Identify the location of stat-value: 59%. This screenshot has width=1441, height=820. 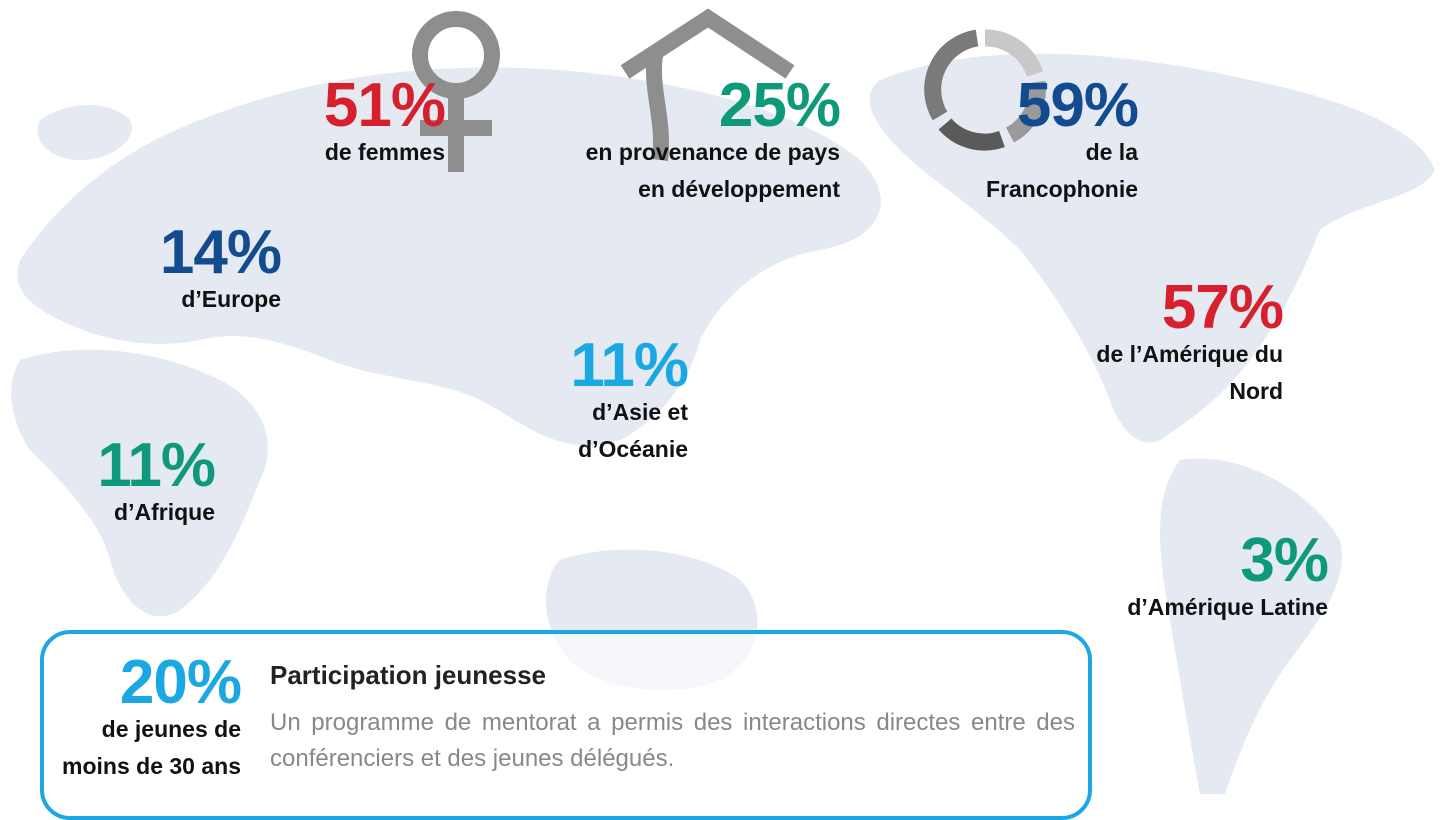
(1077, 105).